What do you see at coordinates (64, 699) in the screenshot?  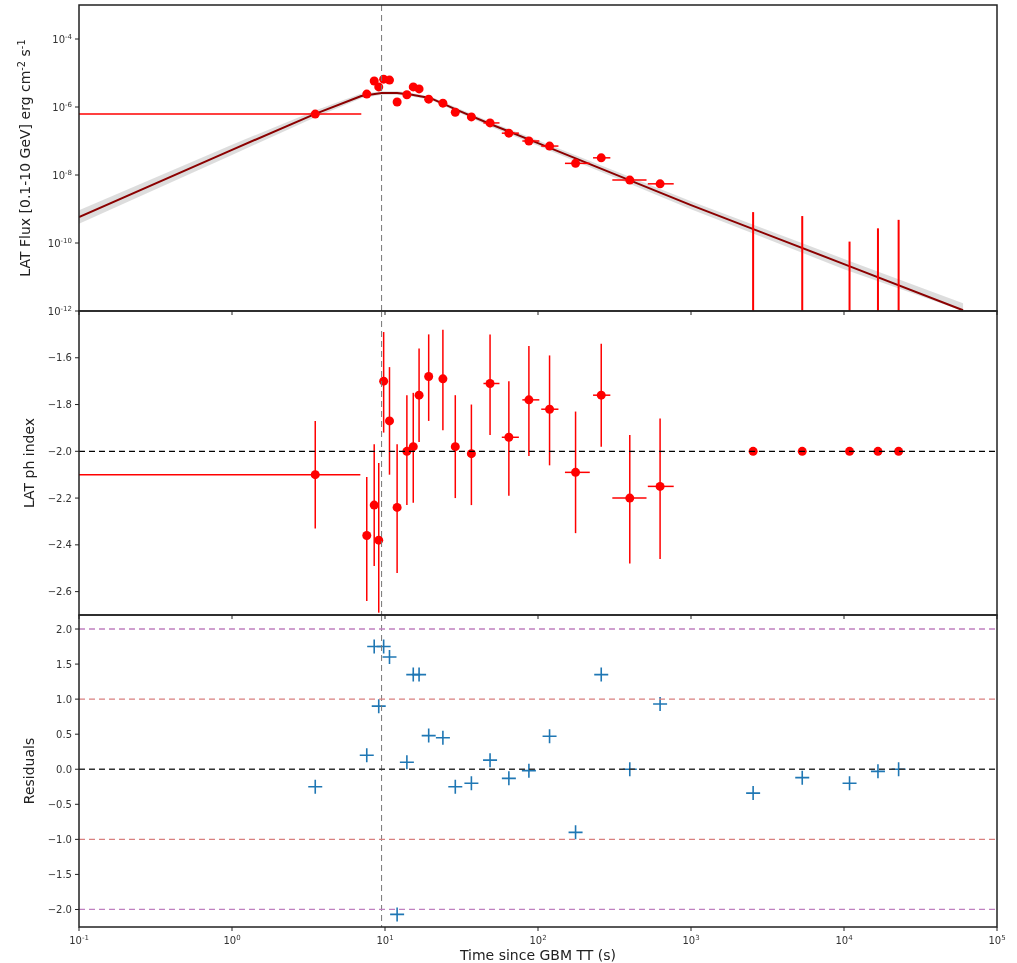 I see `y-tick-label: 1.0` at bounding box center [64, 699].